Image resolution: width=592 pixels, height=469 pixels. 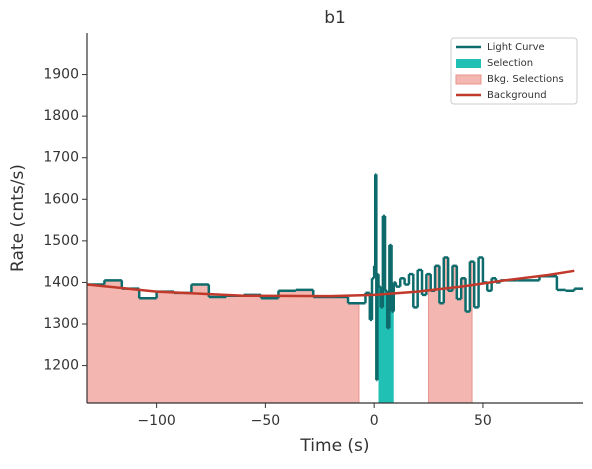 What do you see at coordinates (61, 158) in the screenshot?
I see `y-tick-label: 1700` at bounding box center [61, 158].